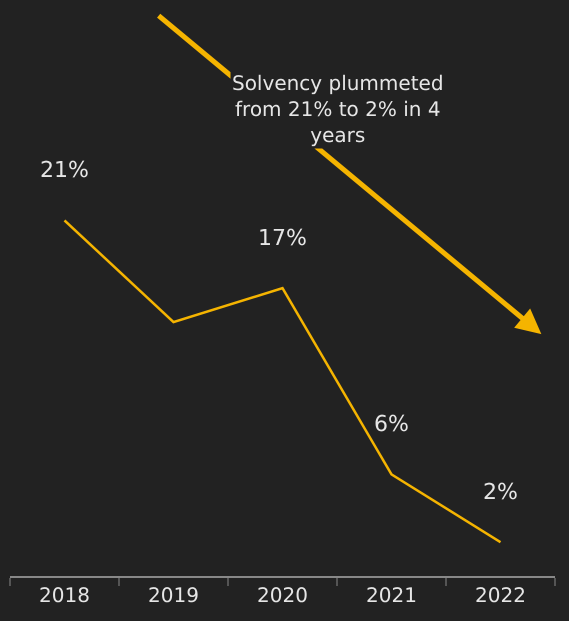  Describe the element at coordinates (391, 424) in the screenshot. I see `data-label: 6%` at that location.